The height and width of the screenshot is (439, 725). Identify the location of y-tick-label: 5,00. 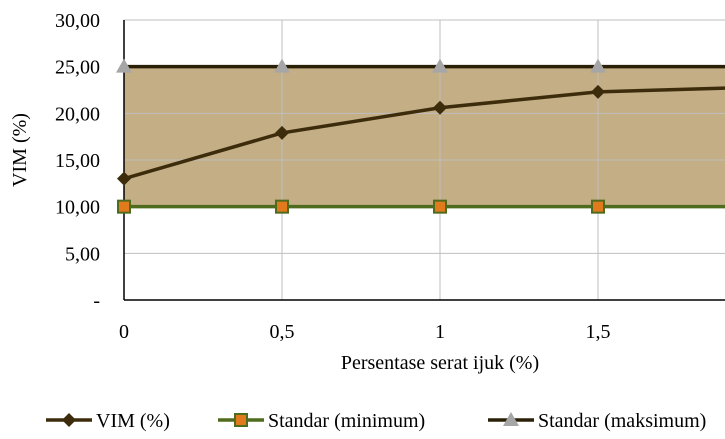
(82, 254).